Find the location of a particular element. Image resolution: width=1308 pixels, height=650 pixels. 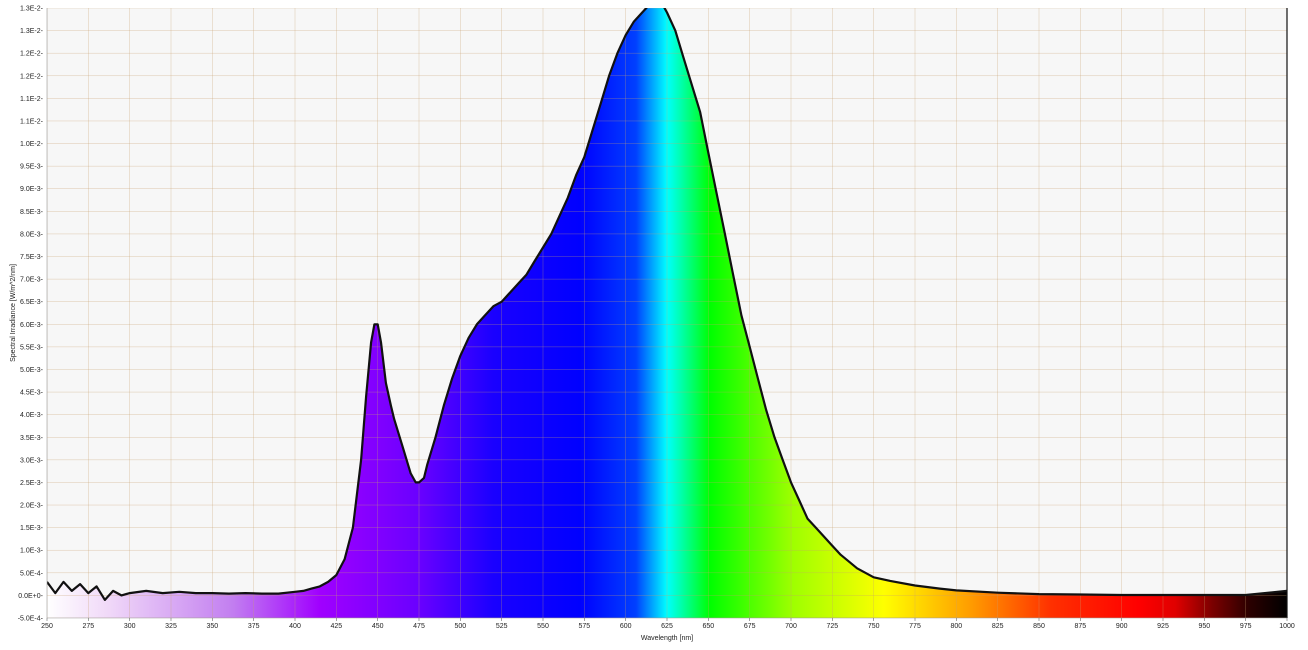

y-tick-label: 2.0E-3- is located at coordinates (32, 506).